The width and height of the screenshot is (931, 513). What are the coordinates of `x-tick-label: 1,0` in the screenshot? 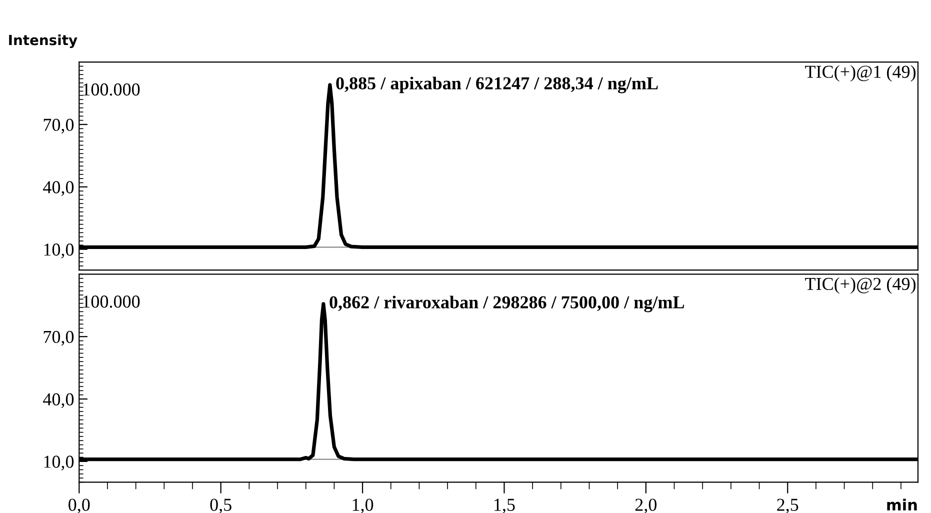 It's located at (363, 505).